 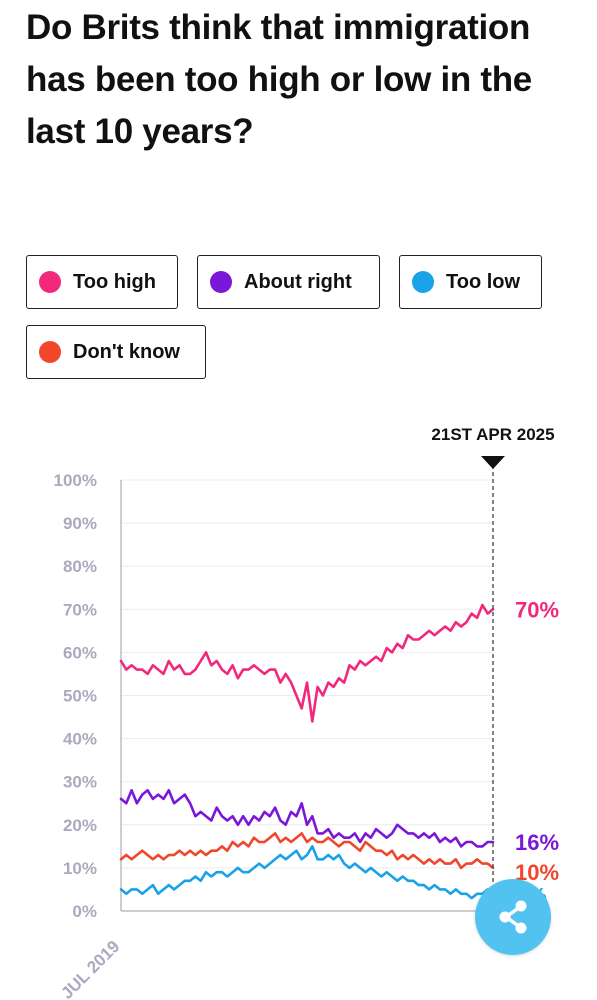 I want to click on about-right-dot-icon, so click(x=221, y=282).